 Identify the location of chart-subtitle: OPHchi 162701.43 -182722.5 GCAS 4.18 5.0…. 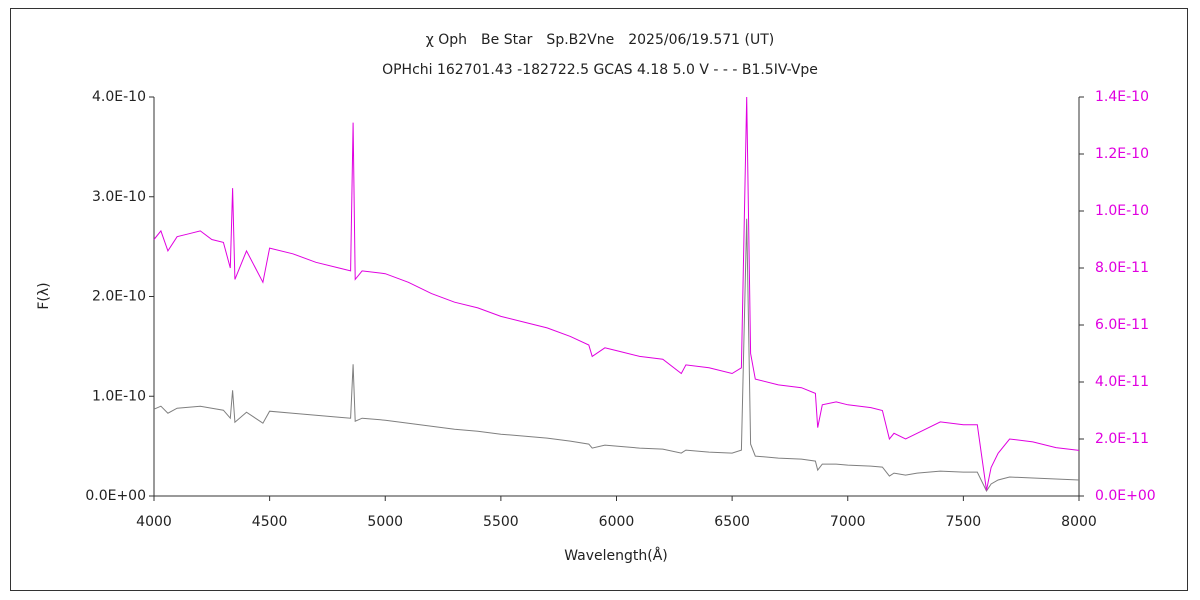
(600, 70).